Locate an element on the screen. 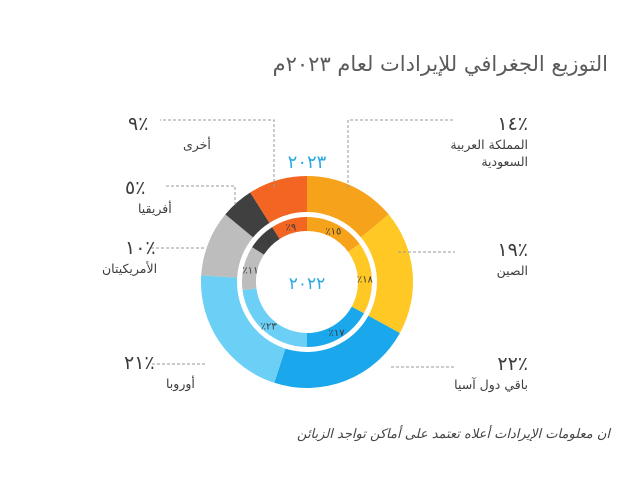  label-europe: ٪٢١ أوروبا is located at coordinates (169, 371).